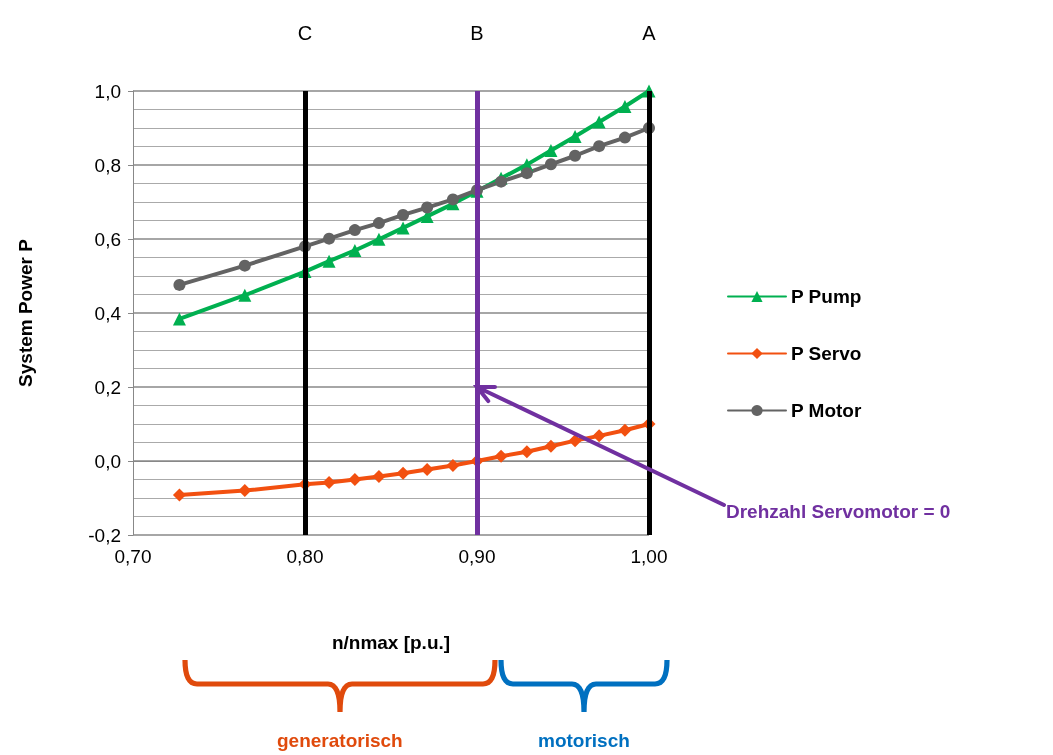  What do you see at coordinates (838, 512) in the screenshot?
I see `annotation: Drehzahl Servomotor = 0` at bounding box center [838, 512].